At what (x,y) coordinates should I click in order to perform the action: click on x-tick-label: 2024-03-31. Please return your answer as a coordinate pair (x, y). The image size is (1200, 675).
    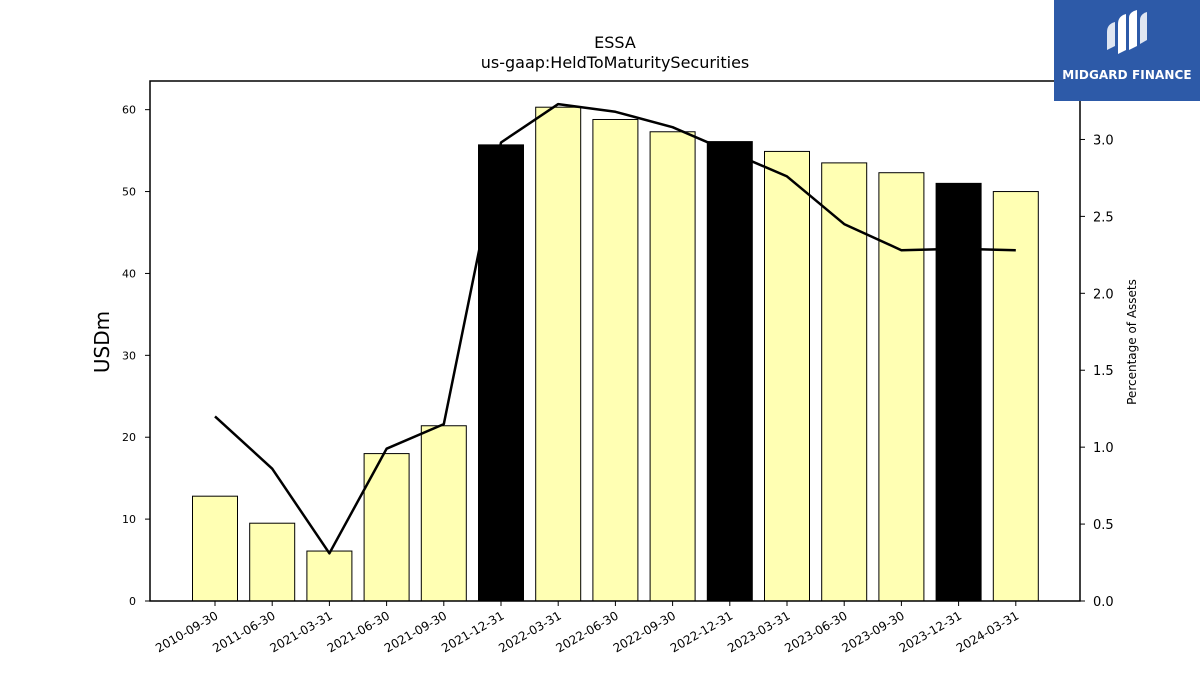
    Looking at the image, I should click on (987, 631).